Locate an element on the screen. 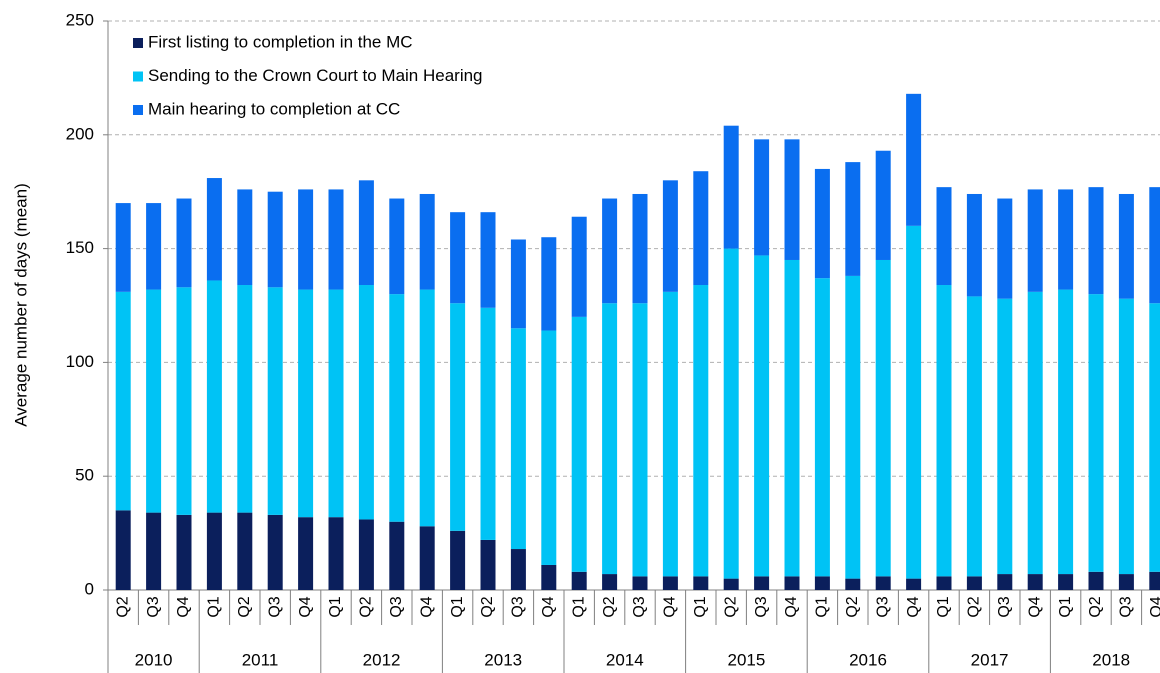 The height and width of the screenshot is (673, 1160). legend-swatch is located at coordinates (138, 76).